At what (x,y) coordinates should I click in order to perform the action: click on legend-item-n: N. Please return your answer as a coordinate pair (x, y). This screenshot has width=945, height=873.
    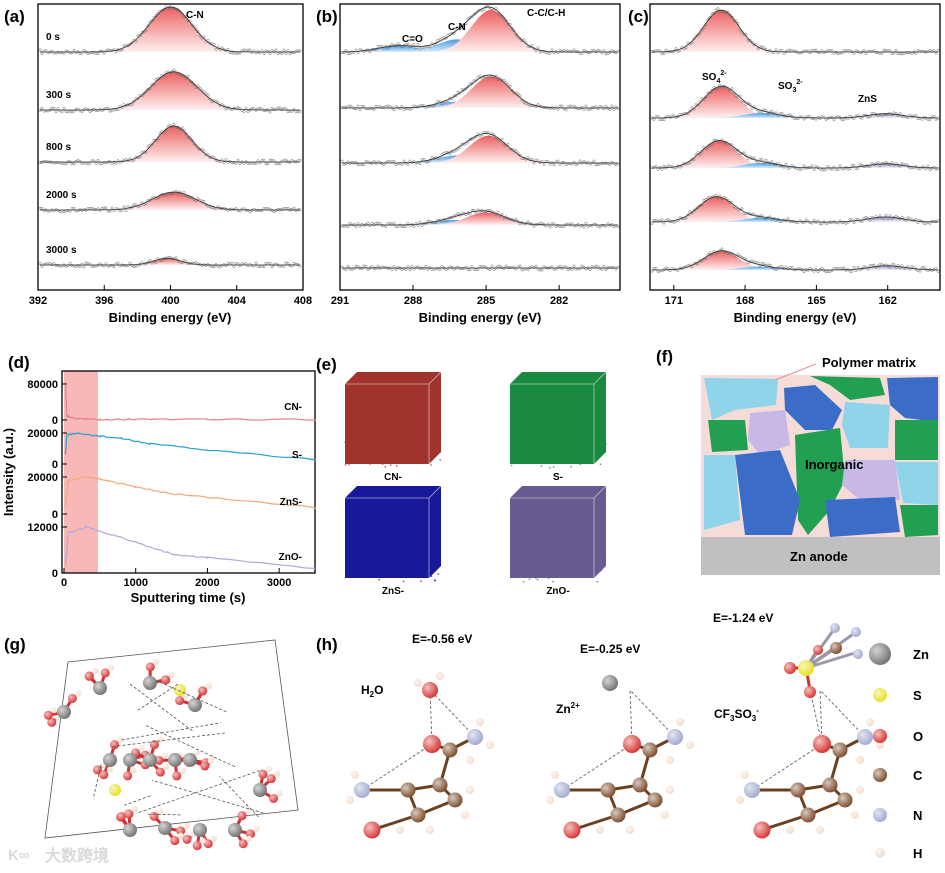
    Looking at the image, I should click on (897, 815).